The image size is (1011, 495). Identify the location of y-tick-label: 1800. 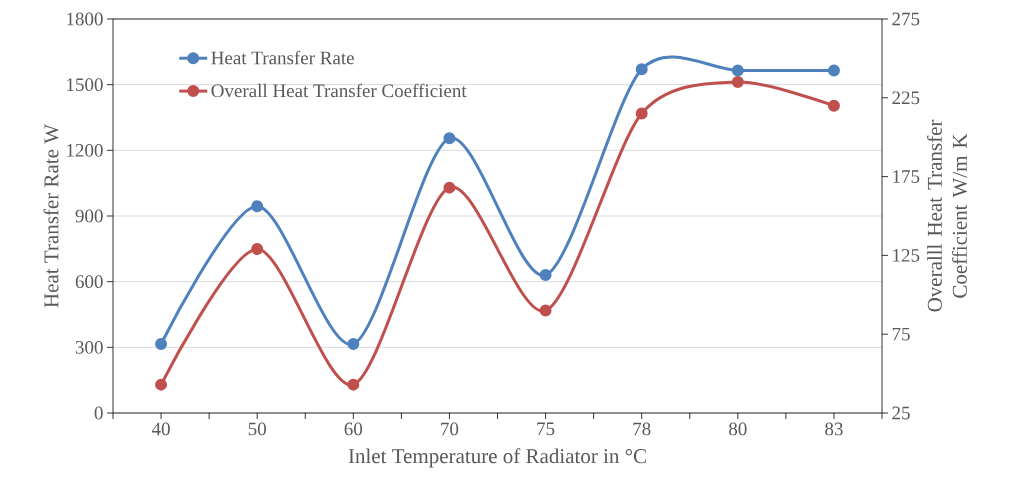
(85, 19).